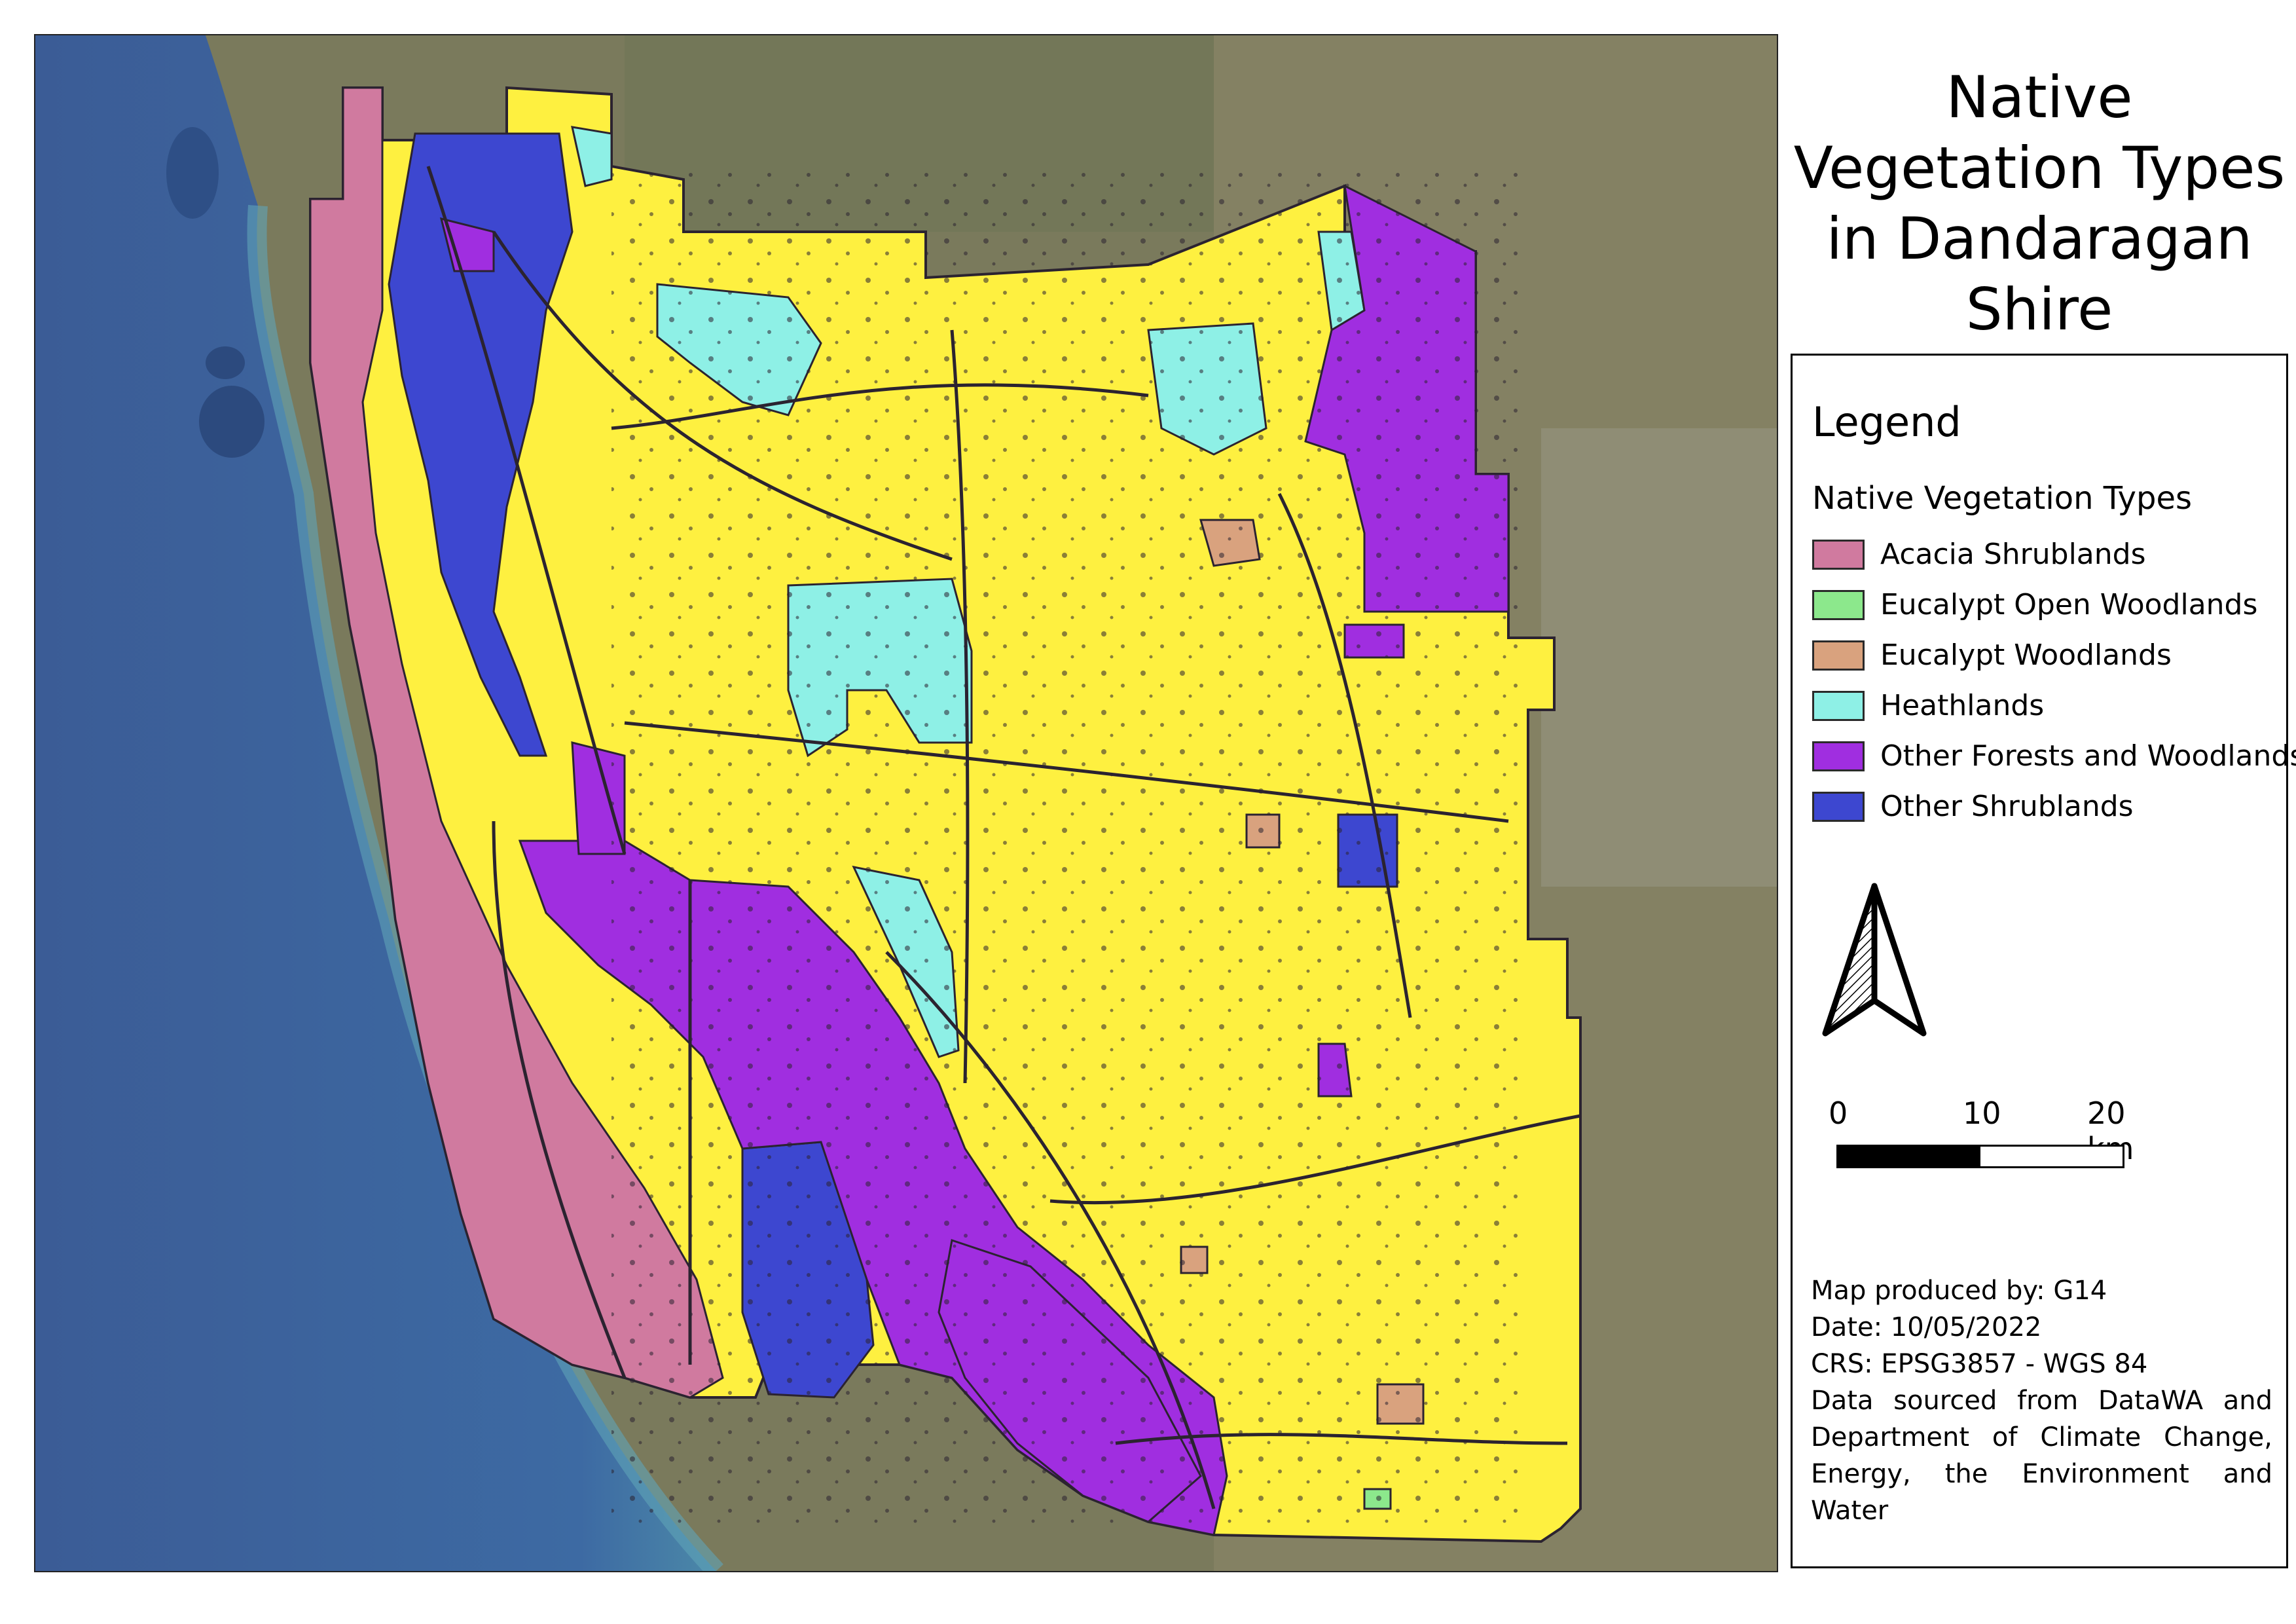 This screenshot has height=1624, width=2296. I want to click on legend-label: Acacia Shrublands, so click(2013, 554).